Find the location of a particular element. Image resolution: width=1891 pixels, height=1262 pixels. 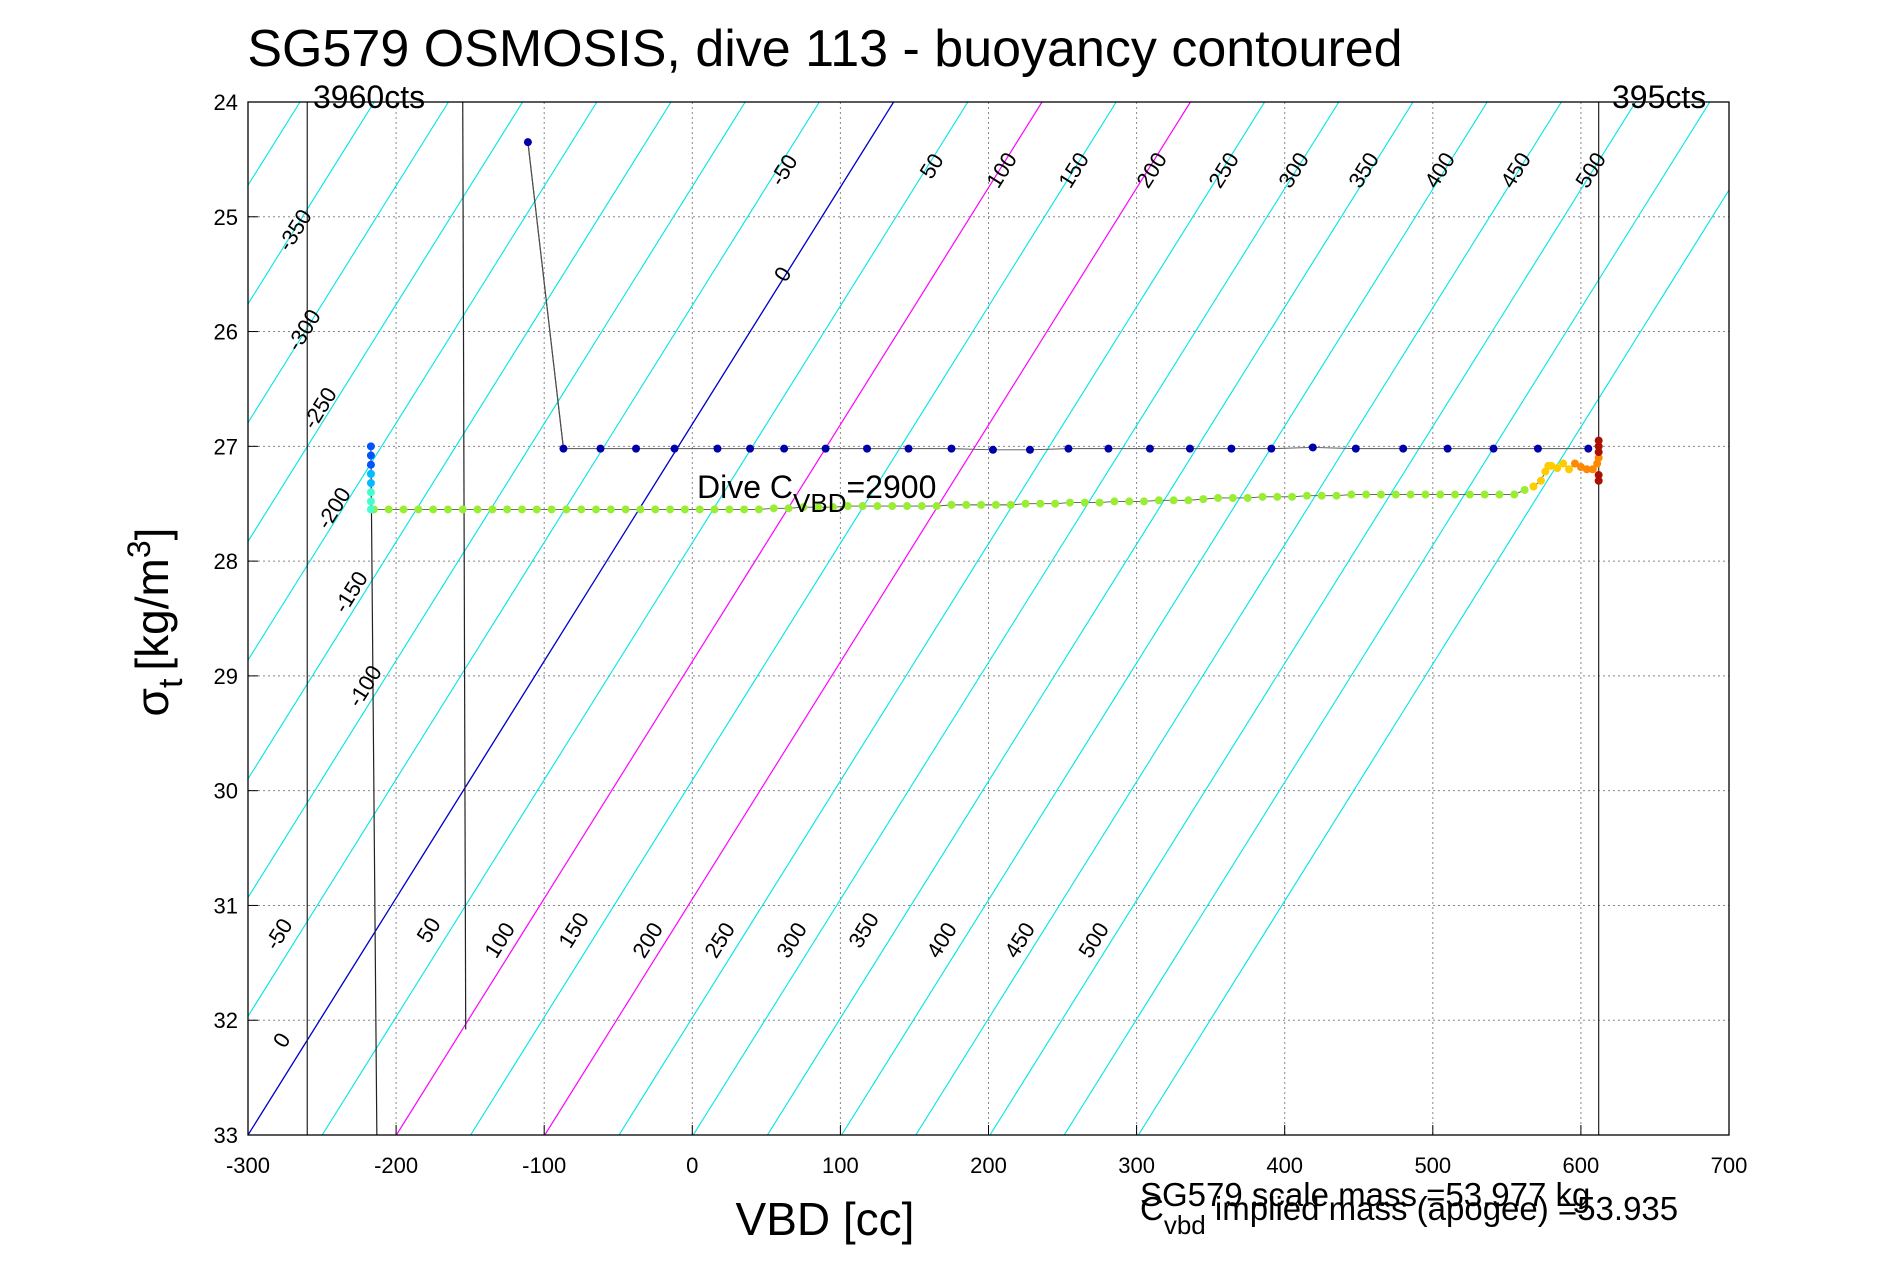

y-tick-label: 28 is located at coordinates (226, 561).